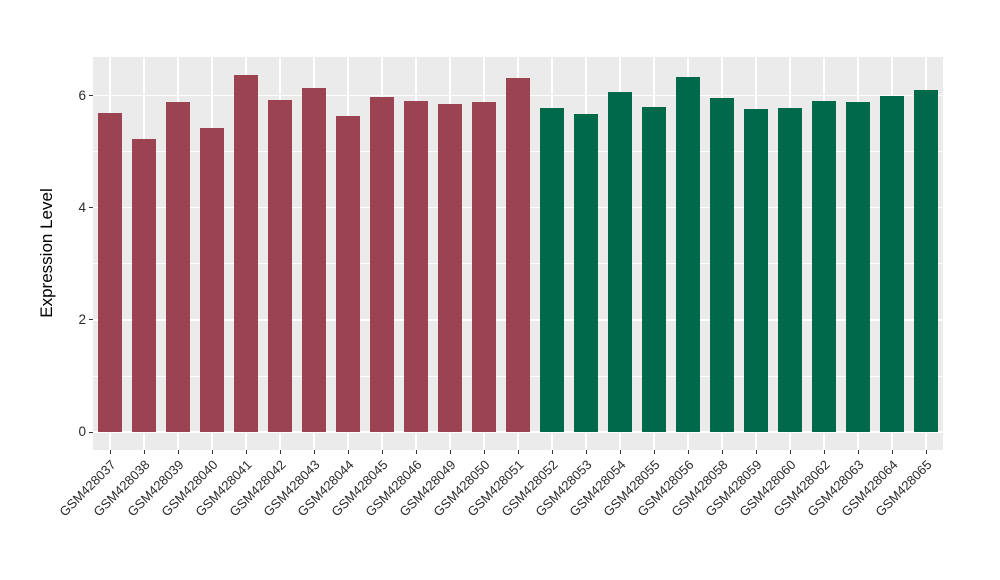 The height and width of the screenshot is (580, 1000). What do you see at coordinates (246, 253) in the screenshot?
I see `bar-GSM428041` at bounding box center [246, 253].